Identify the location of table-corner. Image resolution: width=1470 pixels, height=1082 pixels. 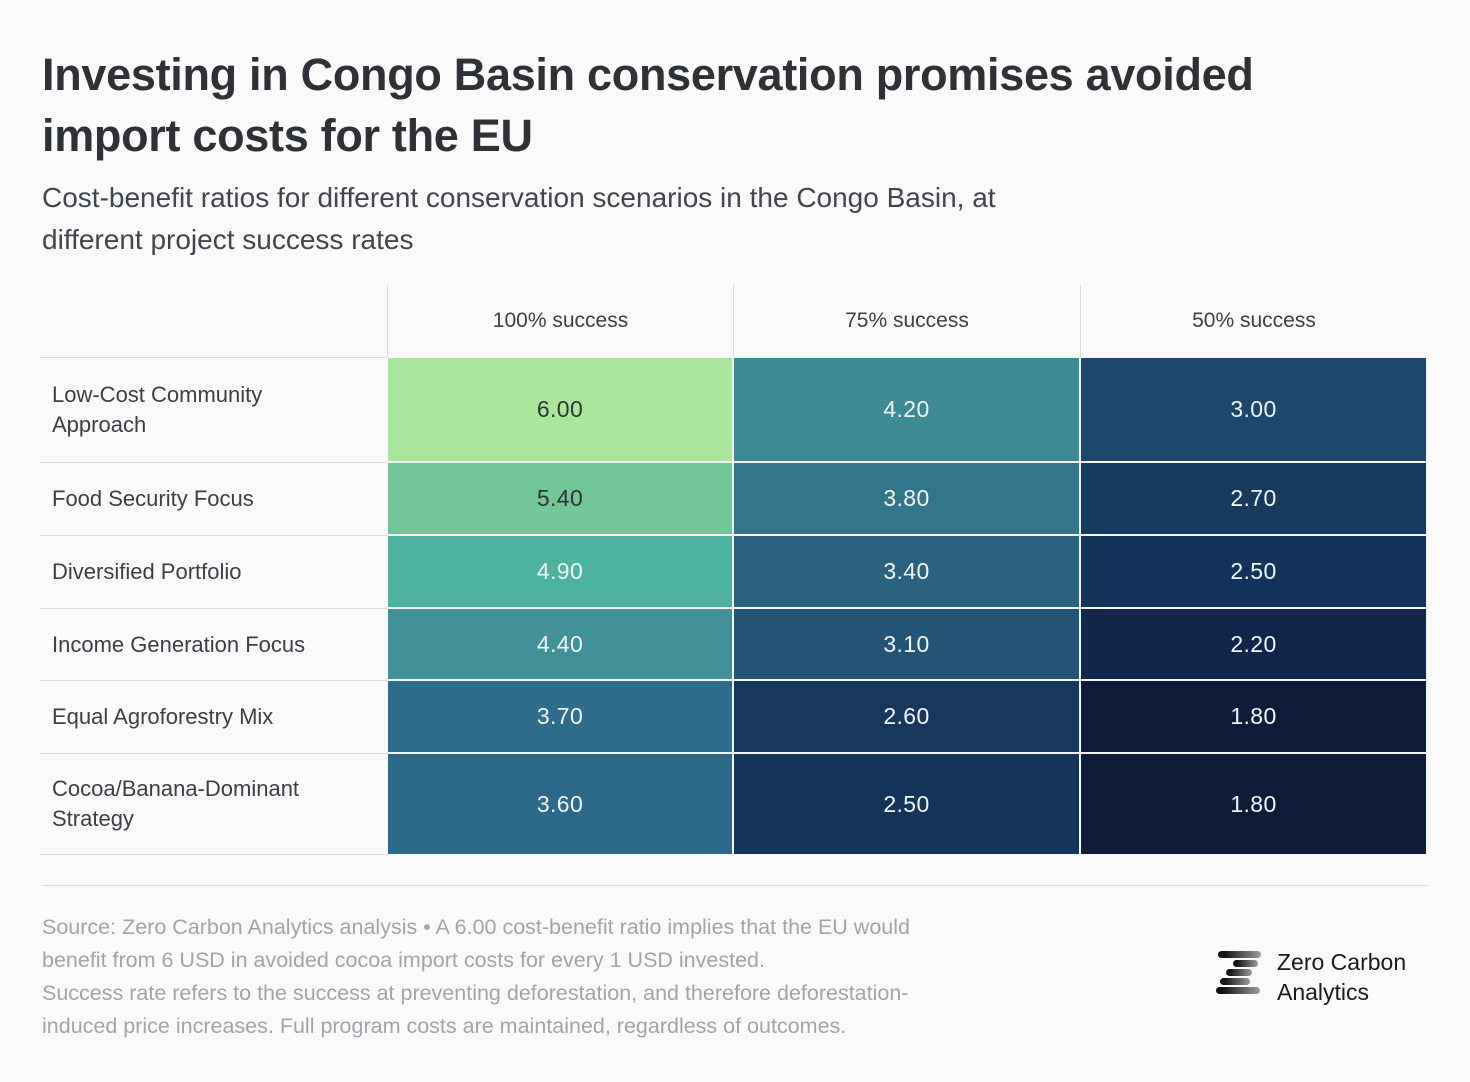
(213, 321).